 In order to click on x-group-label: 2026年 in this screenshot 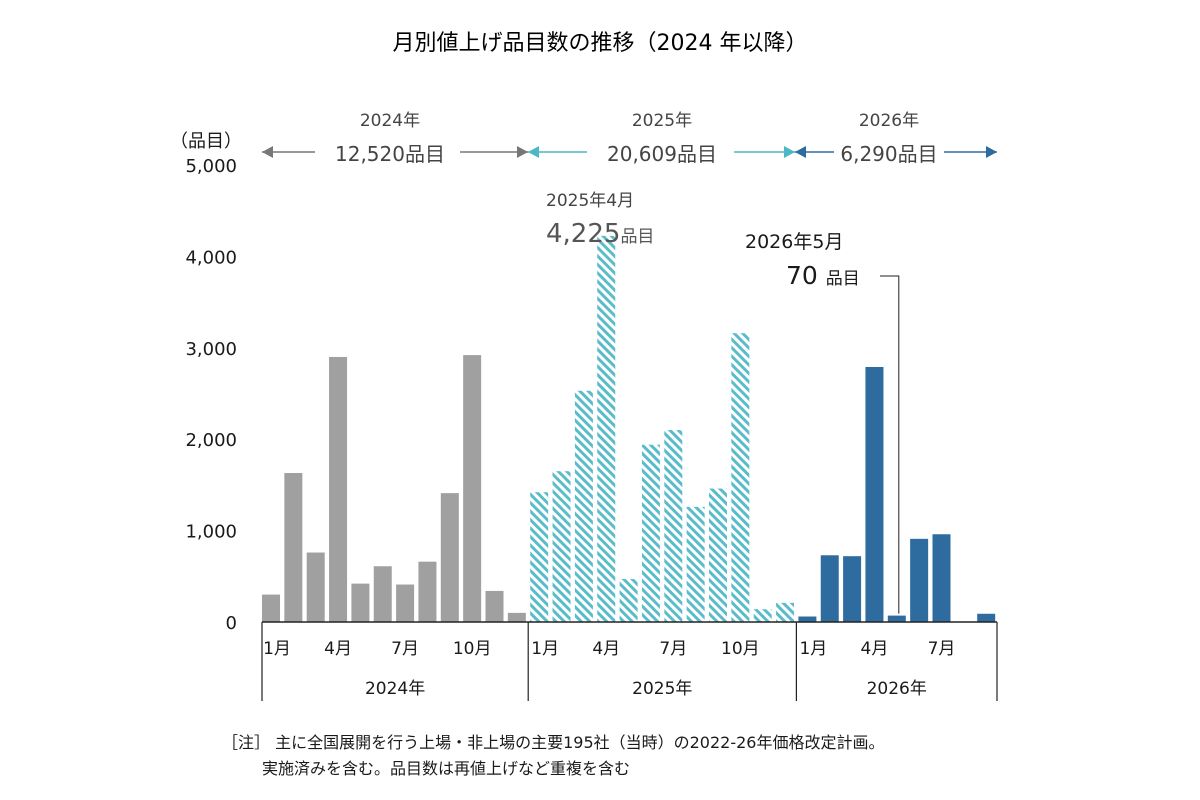, I will do `click(897, 689)`.